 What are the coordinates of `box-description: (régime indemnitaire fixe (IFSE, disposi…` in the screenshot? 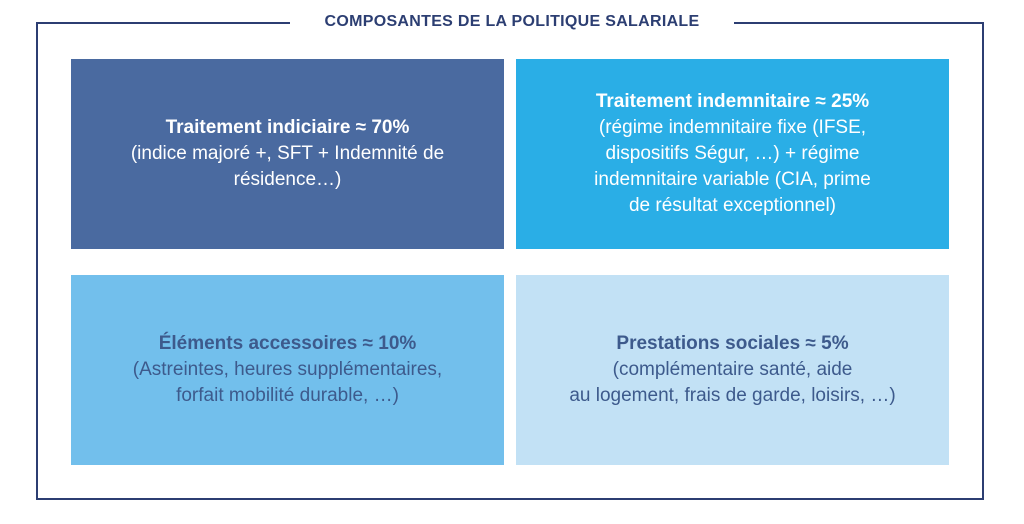 It's located at (732, 166).